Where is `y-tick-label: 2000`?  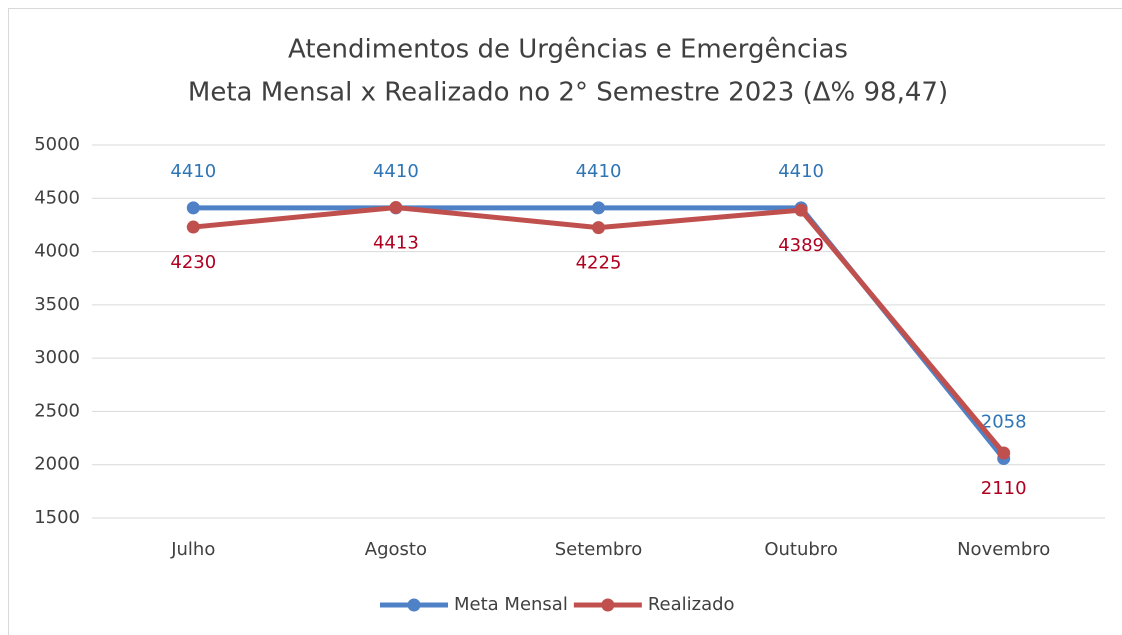 y-tick-label: 2000 is located at coordinates (57, 464).